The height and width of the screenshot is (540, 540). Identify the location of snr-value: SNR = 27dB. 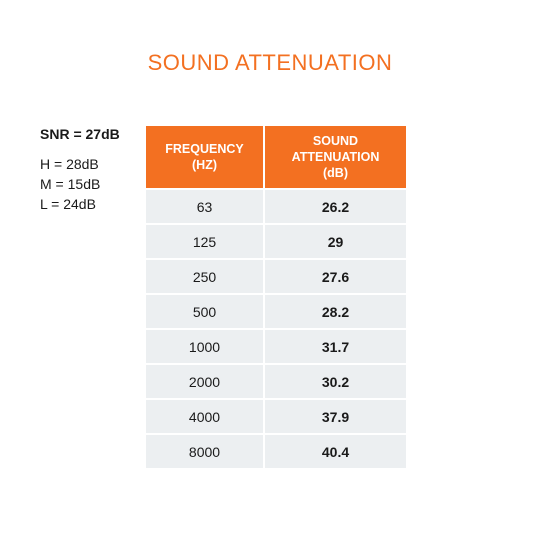
(80, 134).